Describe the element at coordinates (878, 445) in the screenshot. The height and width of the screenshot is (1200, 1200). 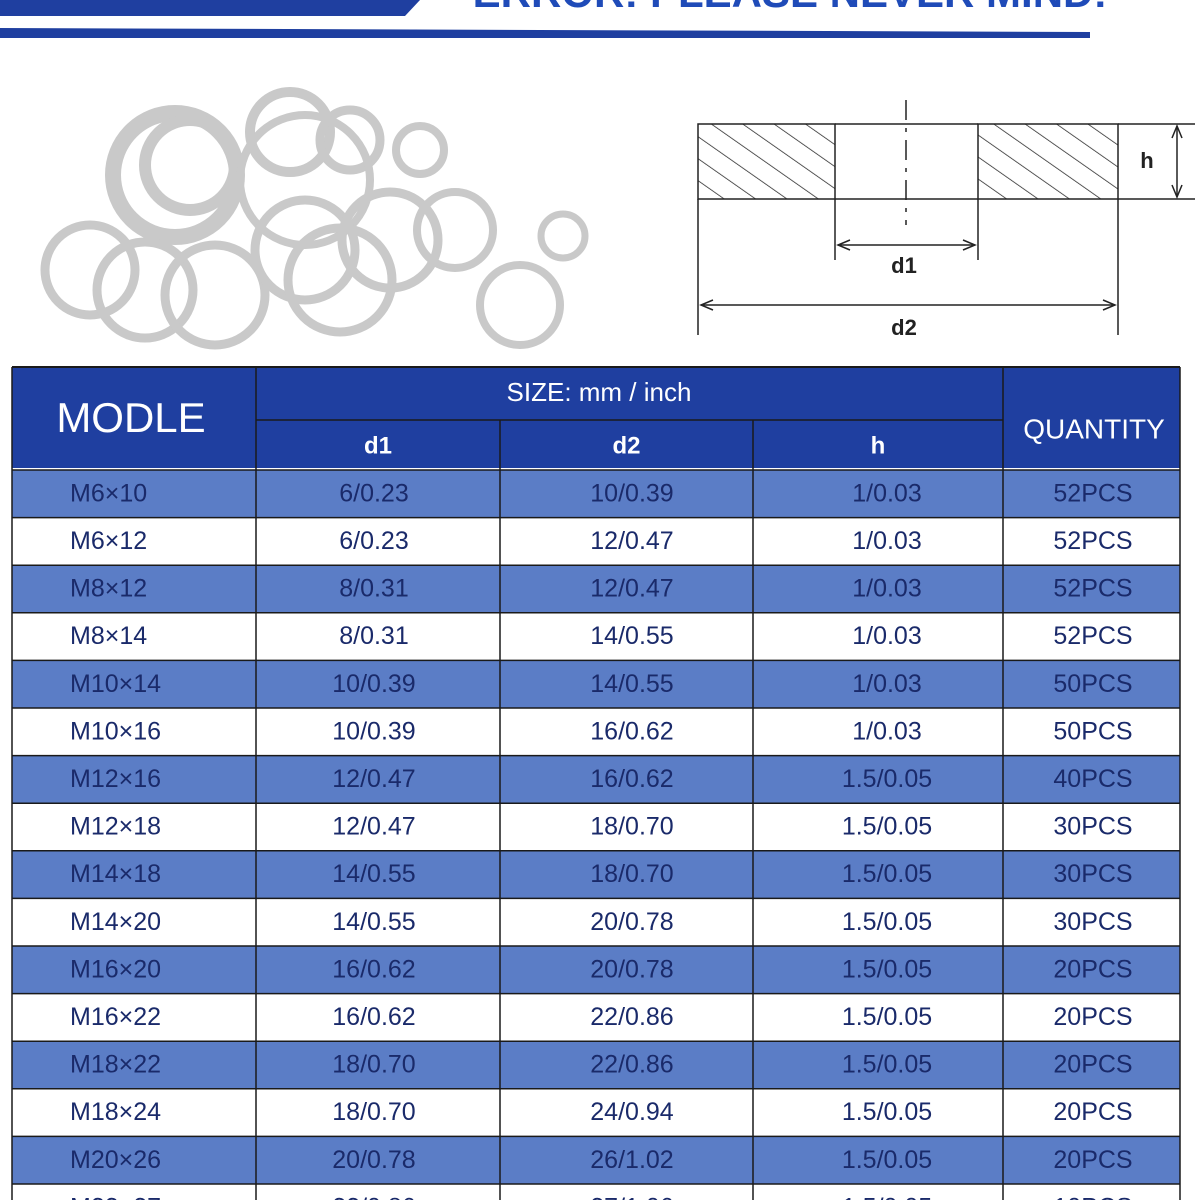
I see `column-header: h` at that location.